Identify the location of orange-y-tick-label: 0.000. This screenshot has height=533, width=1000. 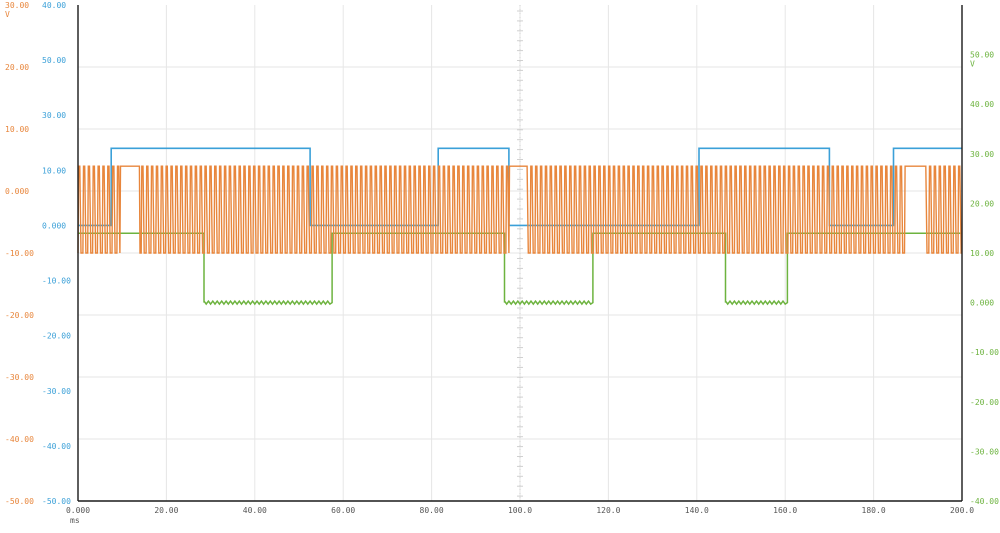
(17, 191).